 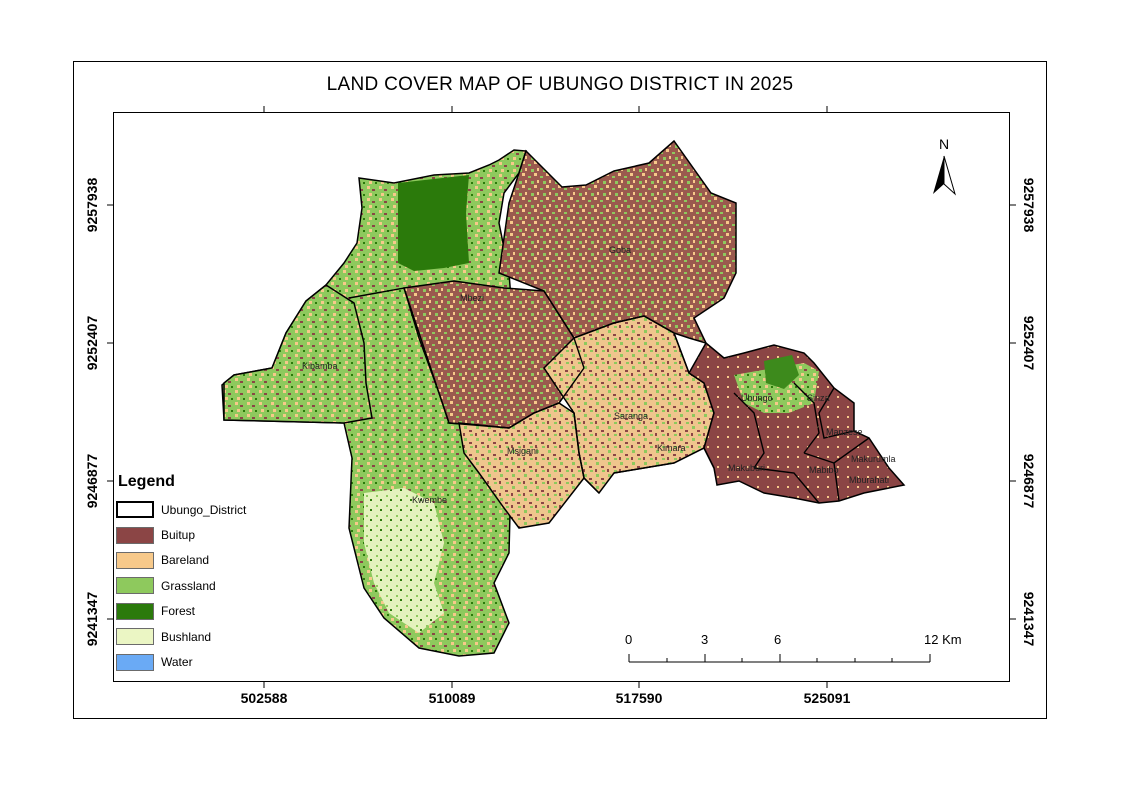 I want to click on y-tick-label-right: 9246877, so click(x=1029, y=481).